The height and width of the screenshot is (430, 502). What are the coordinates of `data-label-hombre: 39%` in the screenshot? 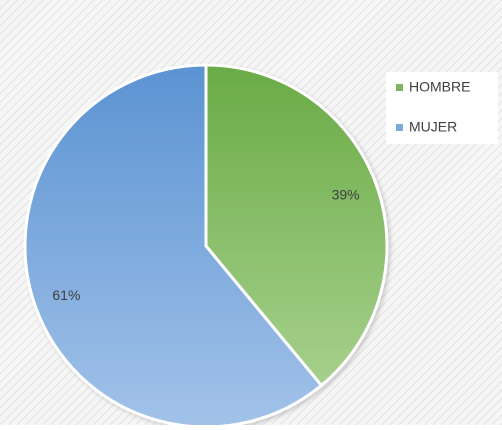 It's located at (346, 194).